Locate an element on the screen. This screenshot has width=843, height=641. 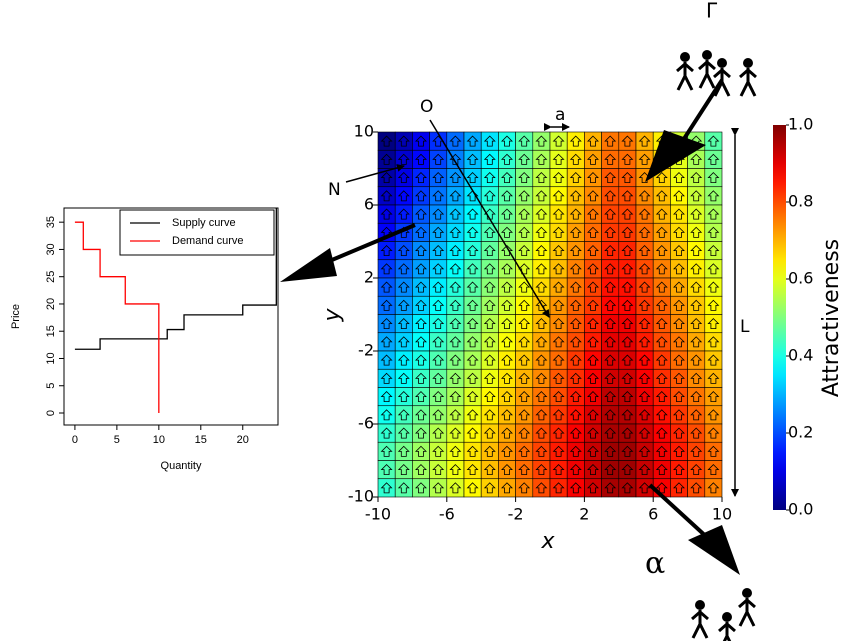
y-tick-label: 5 is located at coordinates (51, 386).